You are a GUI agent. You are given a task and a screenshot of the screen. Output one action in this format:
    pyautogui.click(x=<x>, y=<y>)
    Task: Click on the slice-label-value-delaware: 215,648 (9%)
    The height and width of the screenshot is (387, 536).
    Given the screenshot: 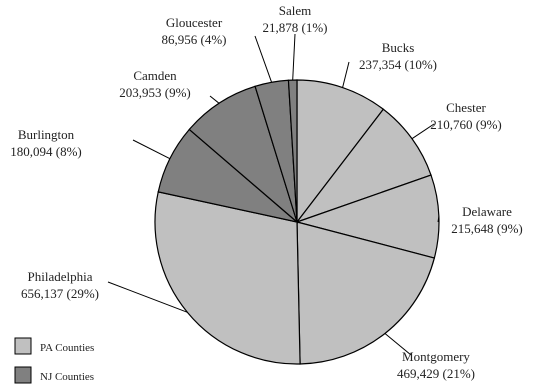 What is the action you would take?
    pyautogui.click(x=487, y=228)
    